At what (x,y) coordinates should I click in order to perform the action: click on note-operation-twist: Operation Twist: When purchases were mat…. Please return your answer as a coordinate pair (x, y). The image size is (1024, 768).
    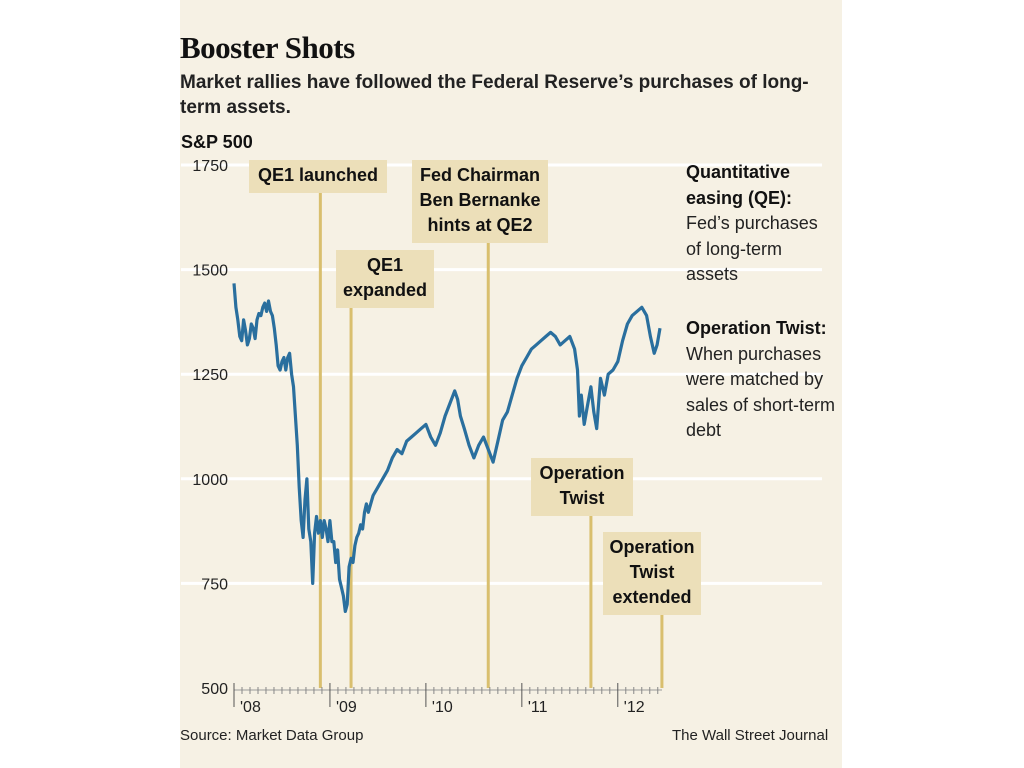
    Looking at the image, I should click on (761, 380).